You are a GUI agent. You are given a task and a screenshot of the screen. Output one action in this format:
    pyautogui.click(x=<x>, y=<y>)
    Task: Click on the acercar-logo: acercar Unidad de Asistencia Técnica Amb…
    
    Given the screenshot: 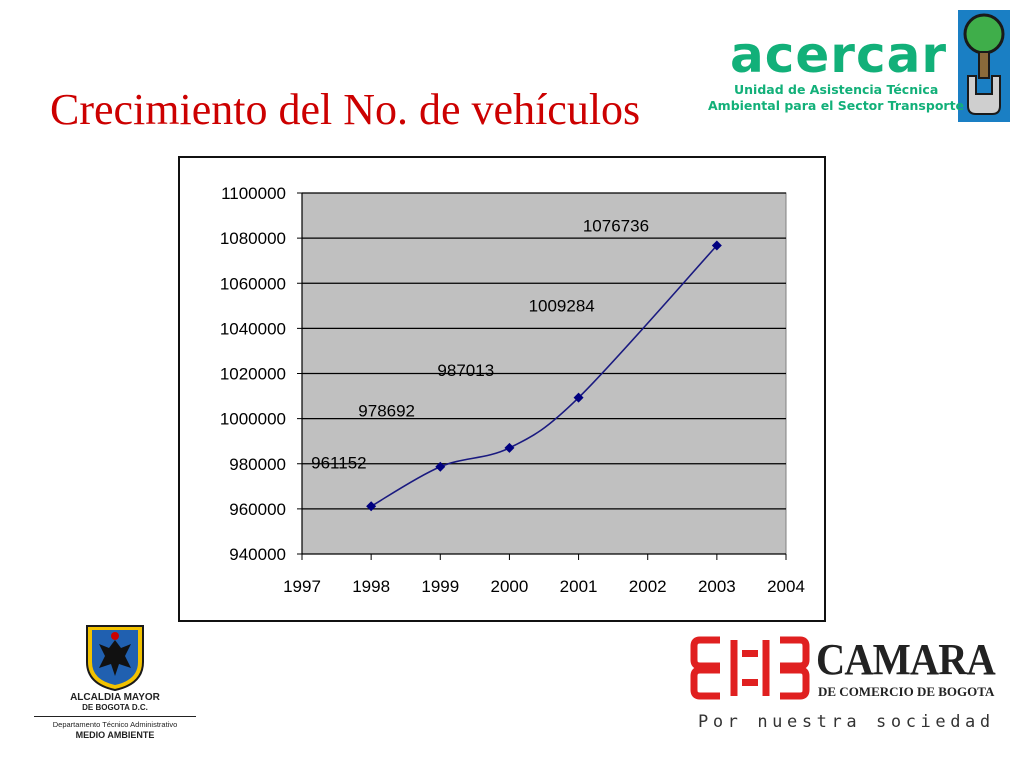 What is the action you would take?
    pyautogui.click(x=861, y=65)
    